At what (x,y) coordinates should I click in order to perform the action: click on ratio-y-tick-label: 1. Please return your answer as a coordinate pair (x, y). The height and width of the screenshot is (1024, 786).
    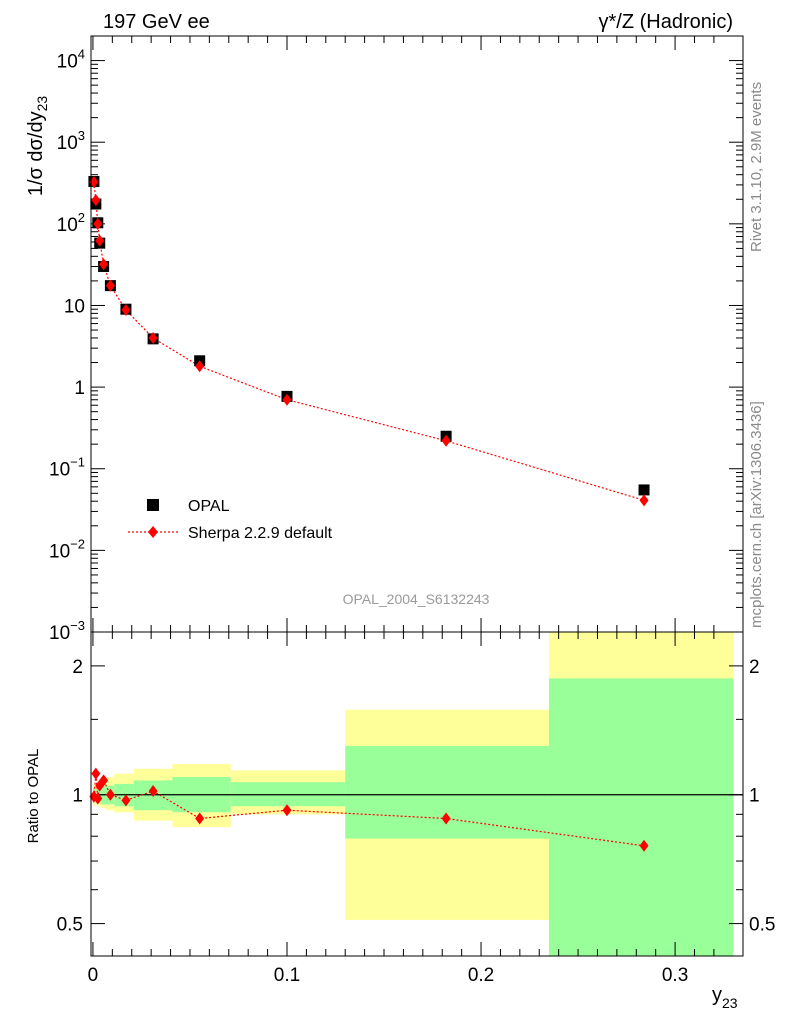
    Looking at the image, I should click on (77, 796).